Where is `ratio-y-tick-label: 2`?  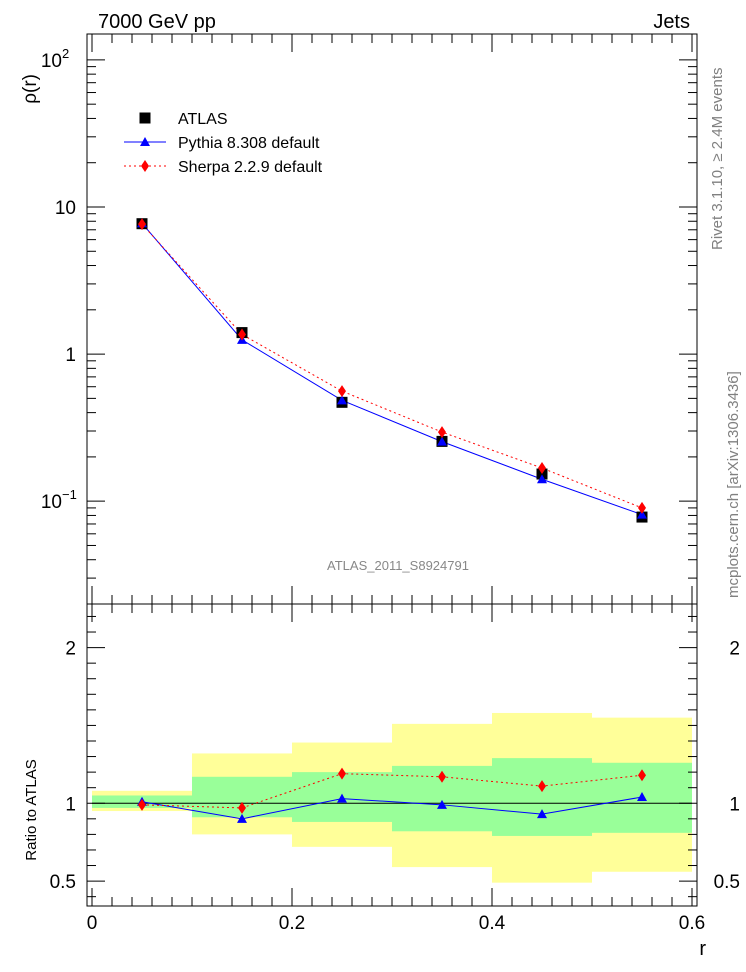 ratio-y-tick-label: 2 is located at coordinates (70, 649).